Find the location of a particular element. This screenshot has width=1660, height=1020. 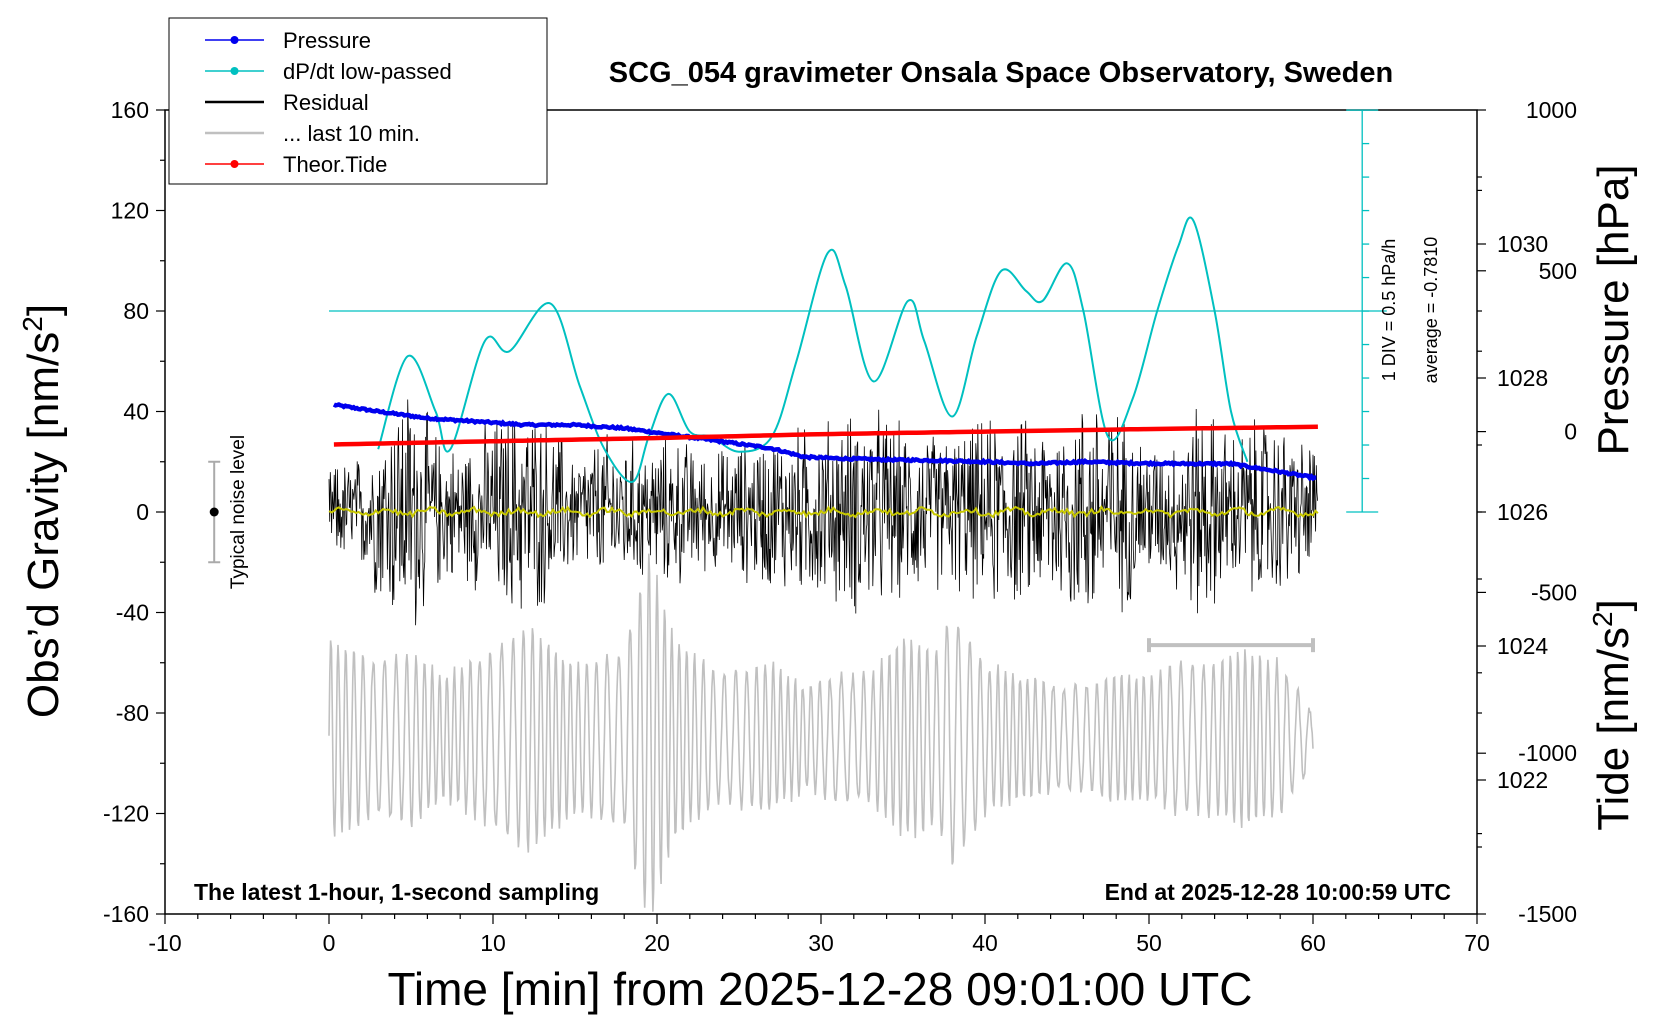

bottom-tick-label: 50 is located at coordinates (1149, 943).